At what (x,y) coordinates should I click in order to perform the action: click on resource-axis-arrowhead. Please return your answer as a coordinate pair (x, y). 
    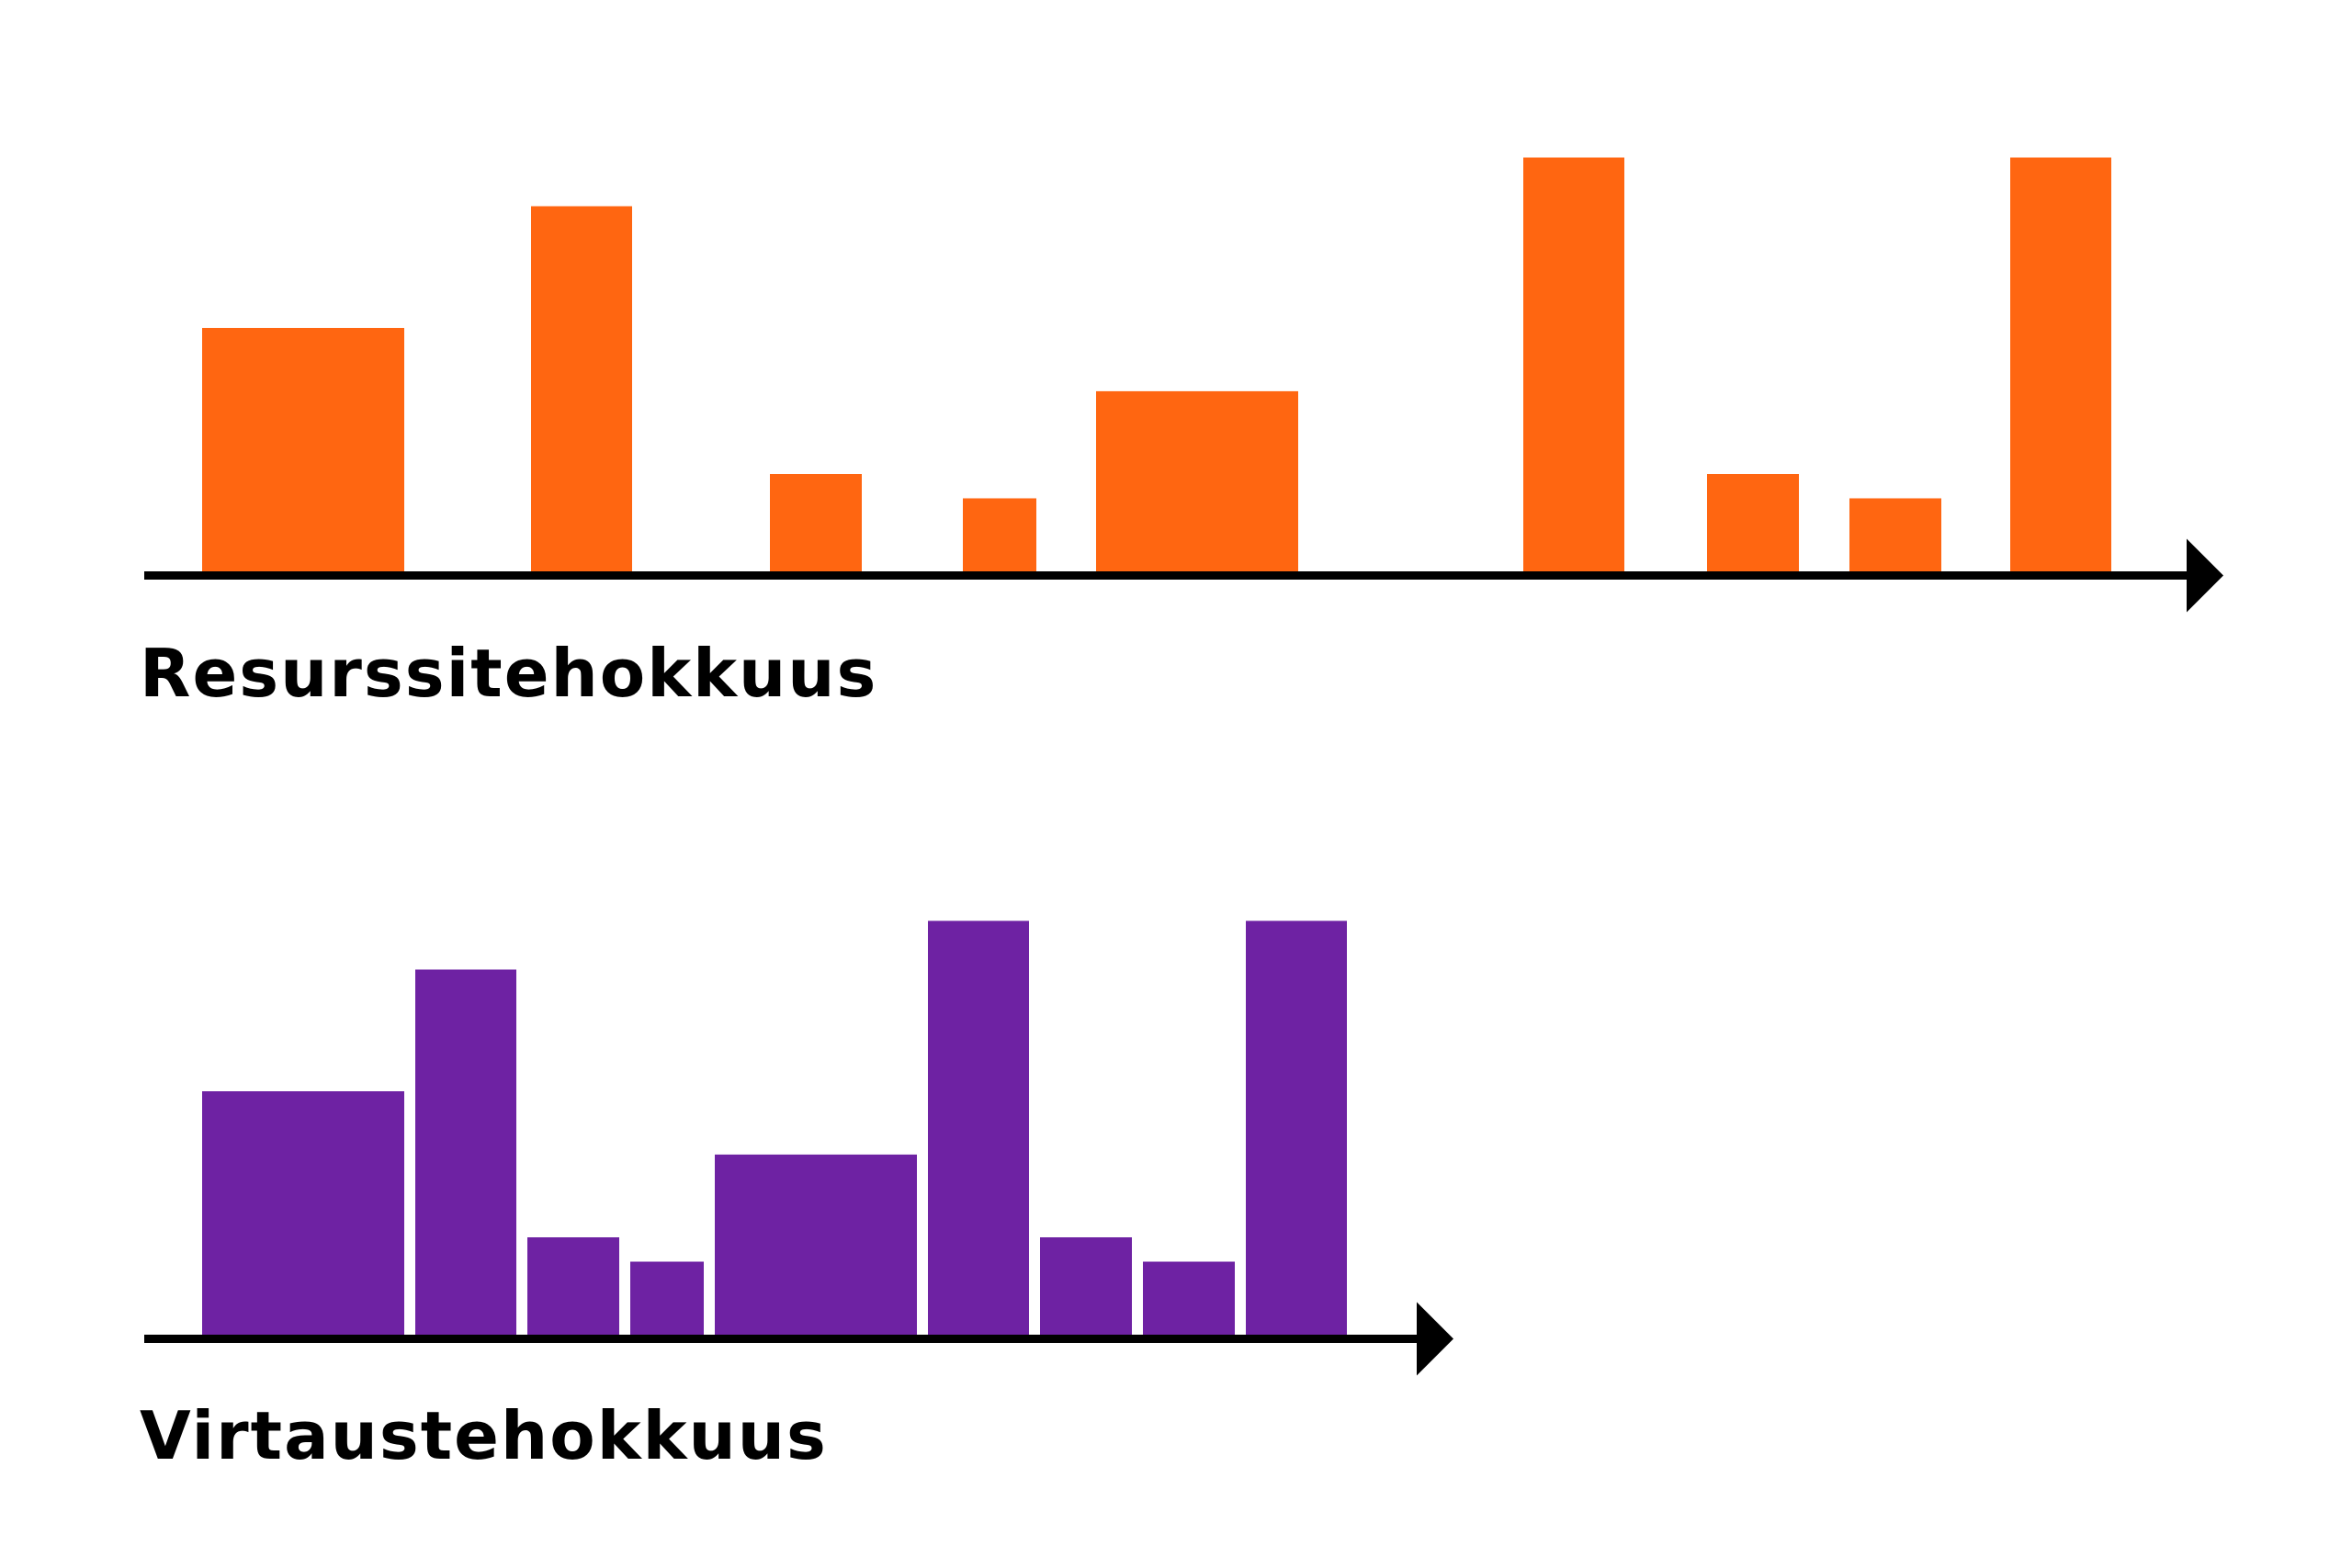
    Looking at the image, I should click on (2205, 575).